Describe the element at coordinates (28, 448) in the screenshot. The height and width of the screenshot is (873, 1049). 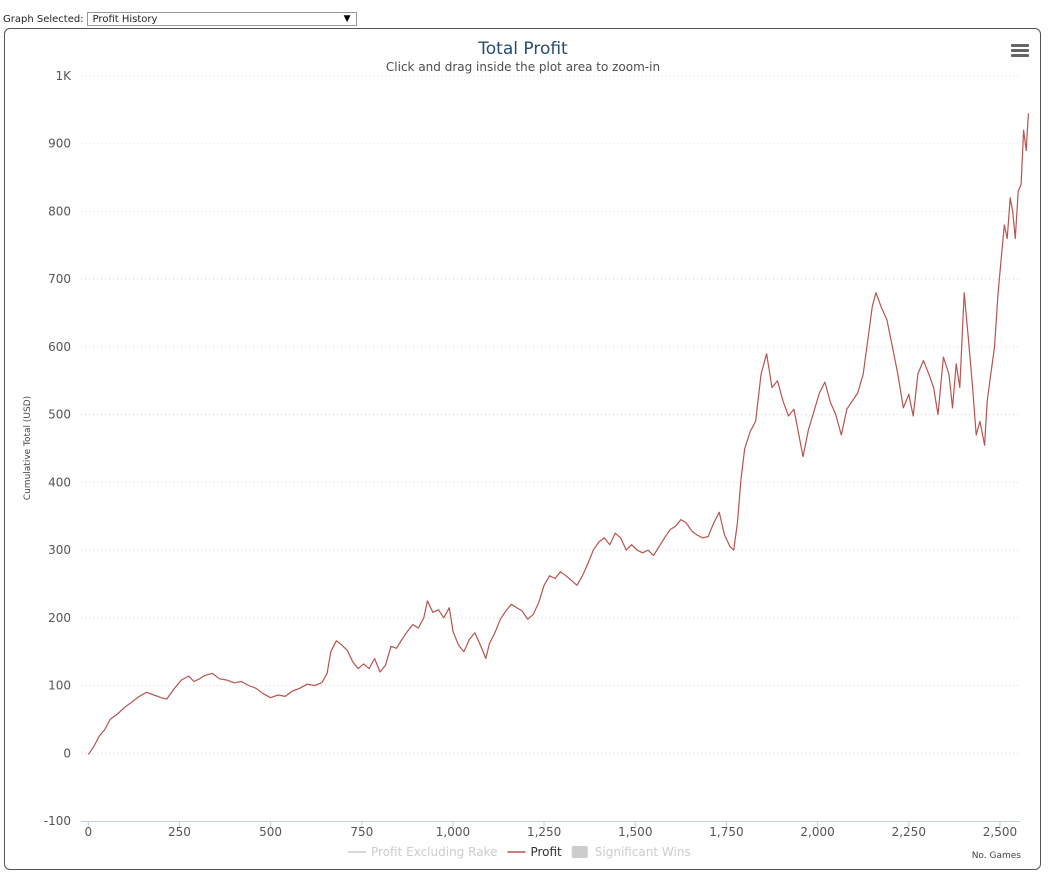
I see `y-axis-title: Cumulative Total (USD)` at that location.